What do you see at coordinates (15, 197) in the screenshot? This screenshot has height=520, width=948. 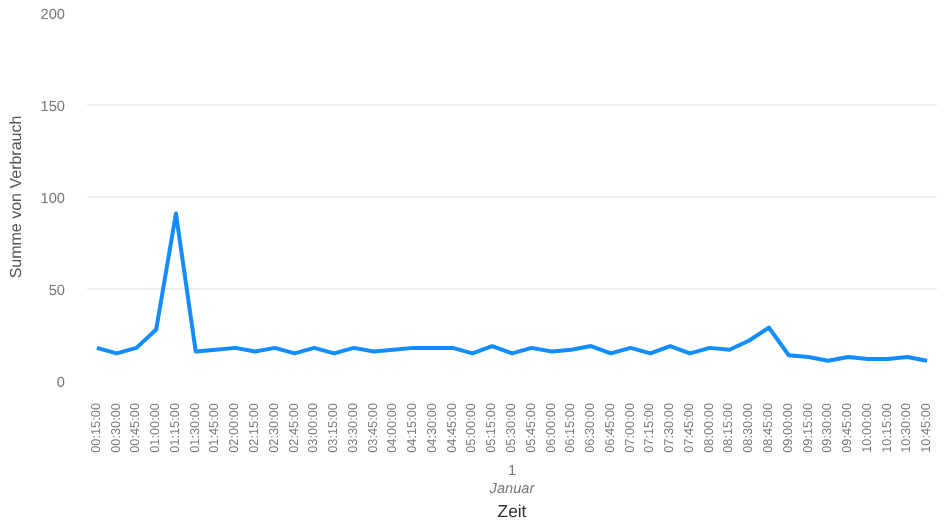 I see `y-axis-title: Summe von Verbrauch` at bounding box center [15, 197].